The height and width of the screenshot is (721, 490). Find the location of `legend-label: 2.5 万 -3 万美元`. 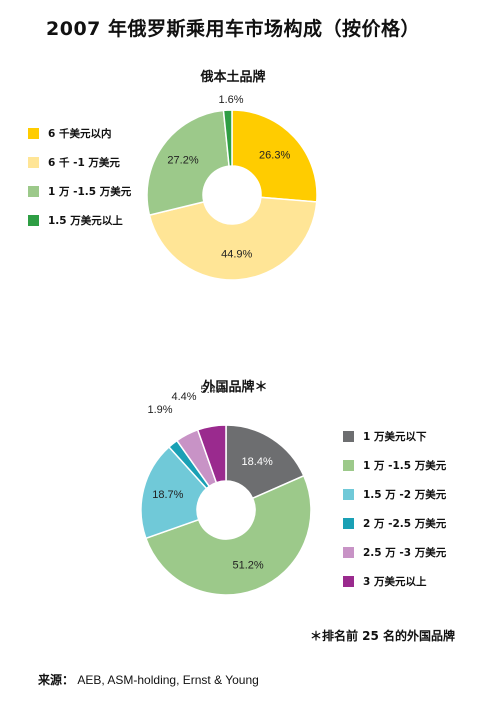

legend-label: 2.5 万 -3 万美元 is located at coordinates (405, 552).